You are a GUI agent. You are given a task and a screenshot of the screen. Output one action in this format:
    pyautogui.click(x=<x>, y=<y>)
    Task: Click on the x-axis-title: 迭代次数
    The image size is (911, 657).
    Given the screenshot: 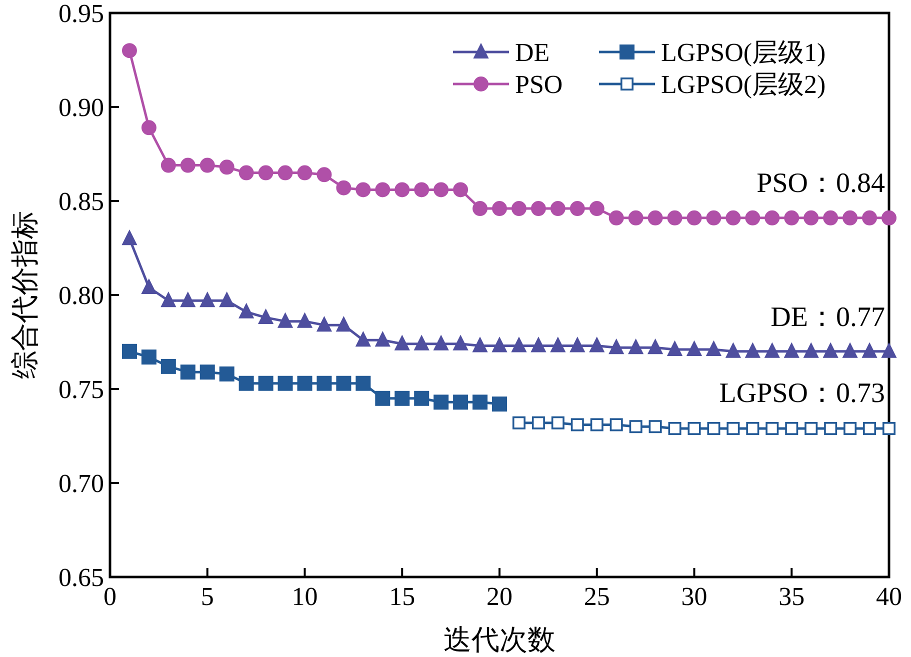 What is the action you would take?
    pyautogui.click(x=500, y=640)
    